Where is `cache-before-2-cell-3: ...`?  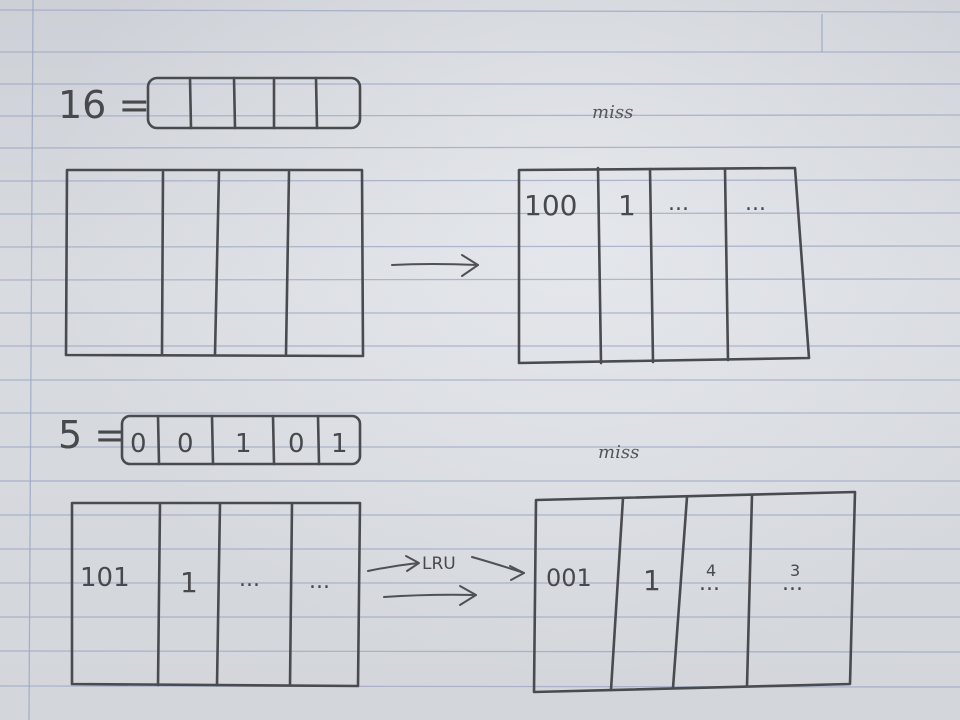 cache-before-2-cell-3: ... is located at coordinates (319, 581).